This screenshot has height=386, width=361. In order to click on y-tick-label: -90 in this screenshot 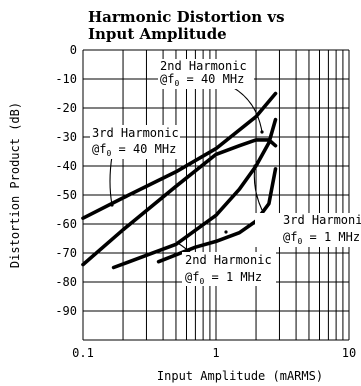, I will do `click(66, 311)`.